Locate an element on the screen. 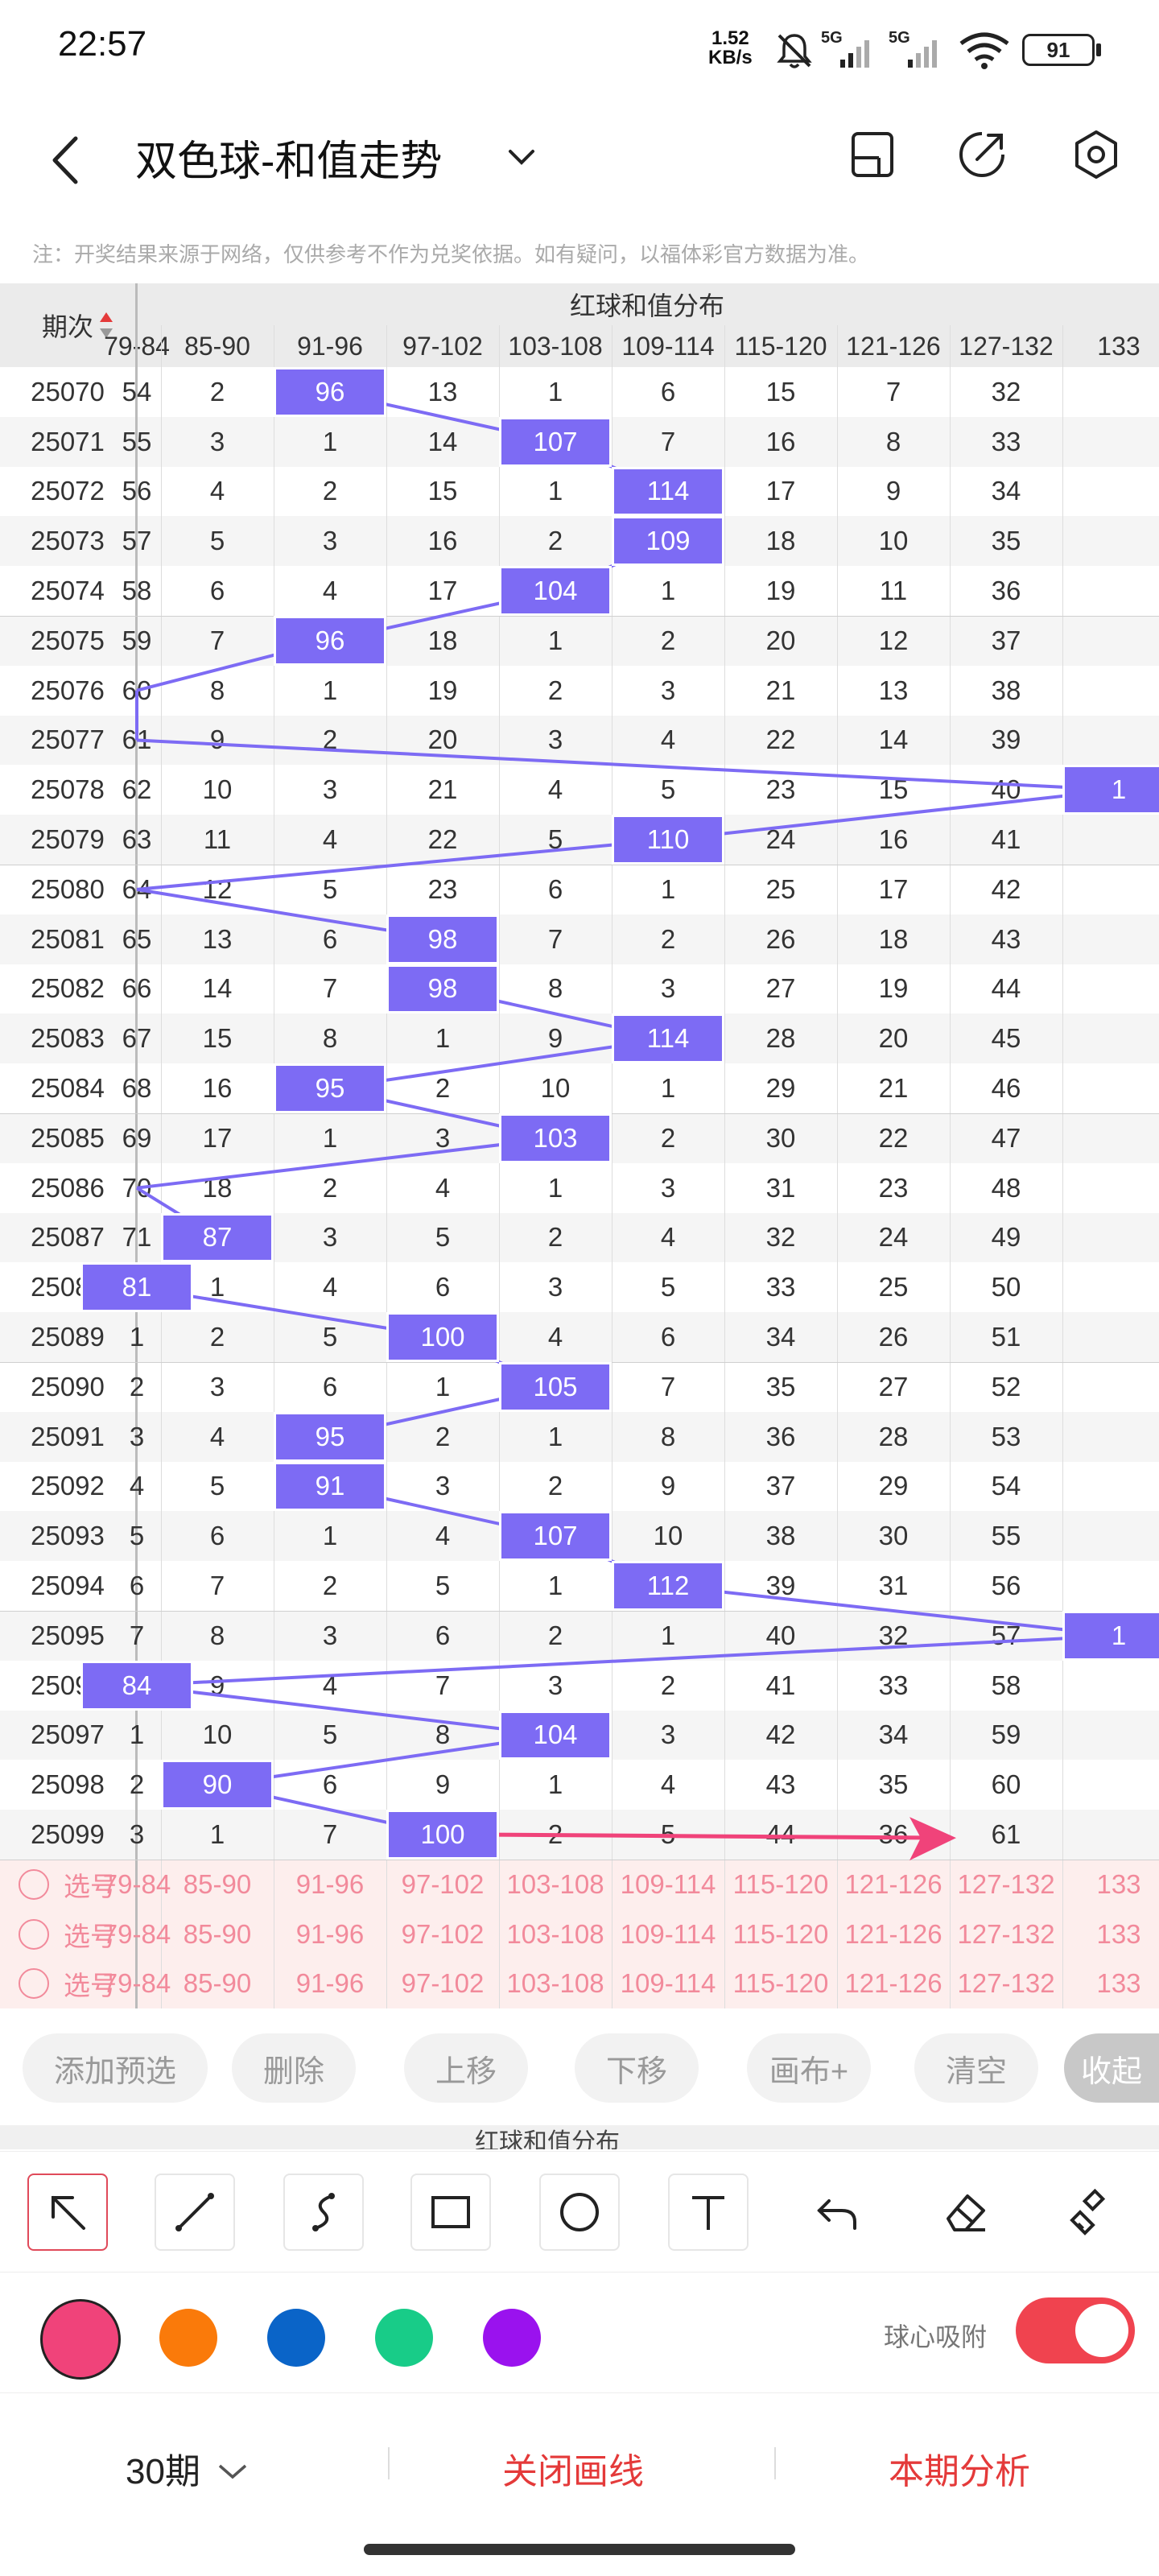 Image resolution: width=1159 pixels, height=2576 pixels. omit-cell: 13 is located at coordinates (442, 391).